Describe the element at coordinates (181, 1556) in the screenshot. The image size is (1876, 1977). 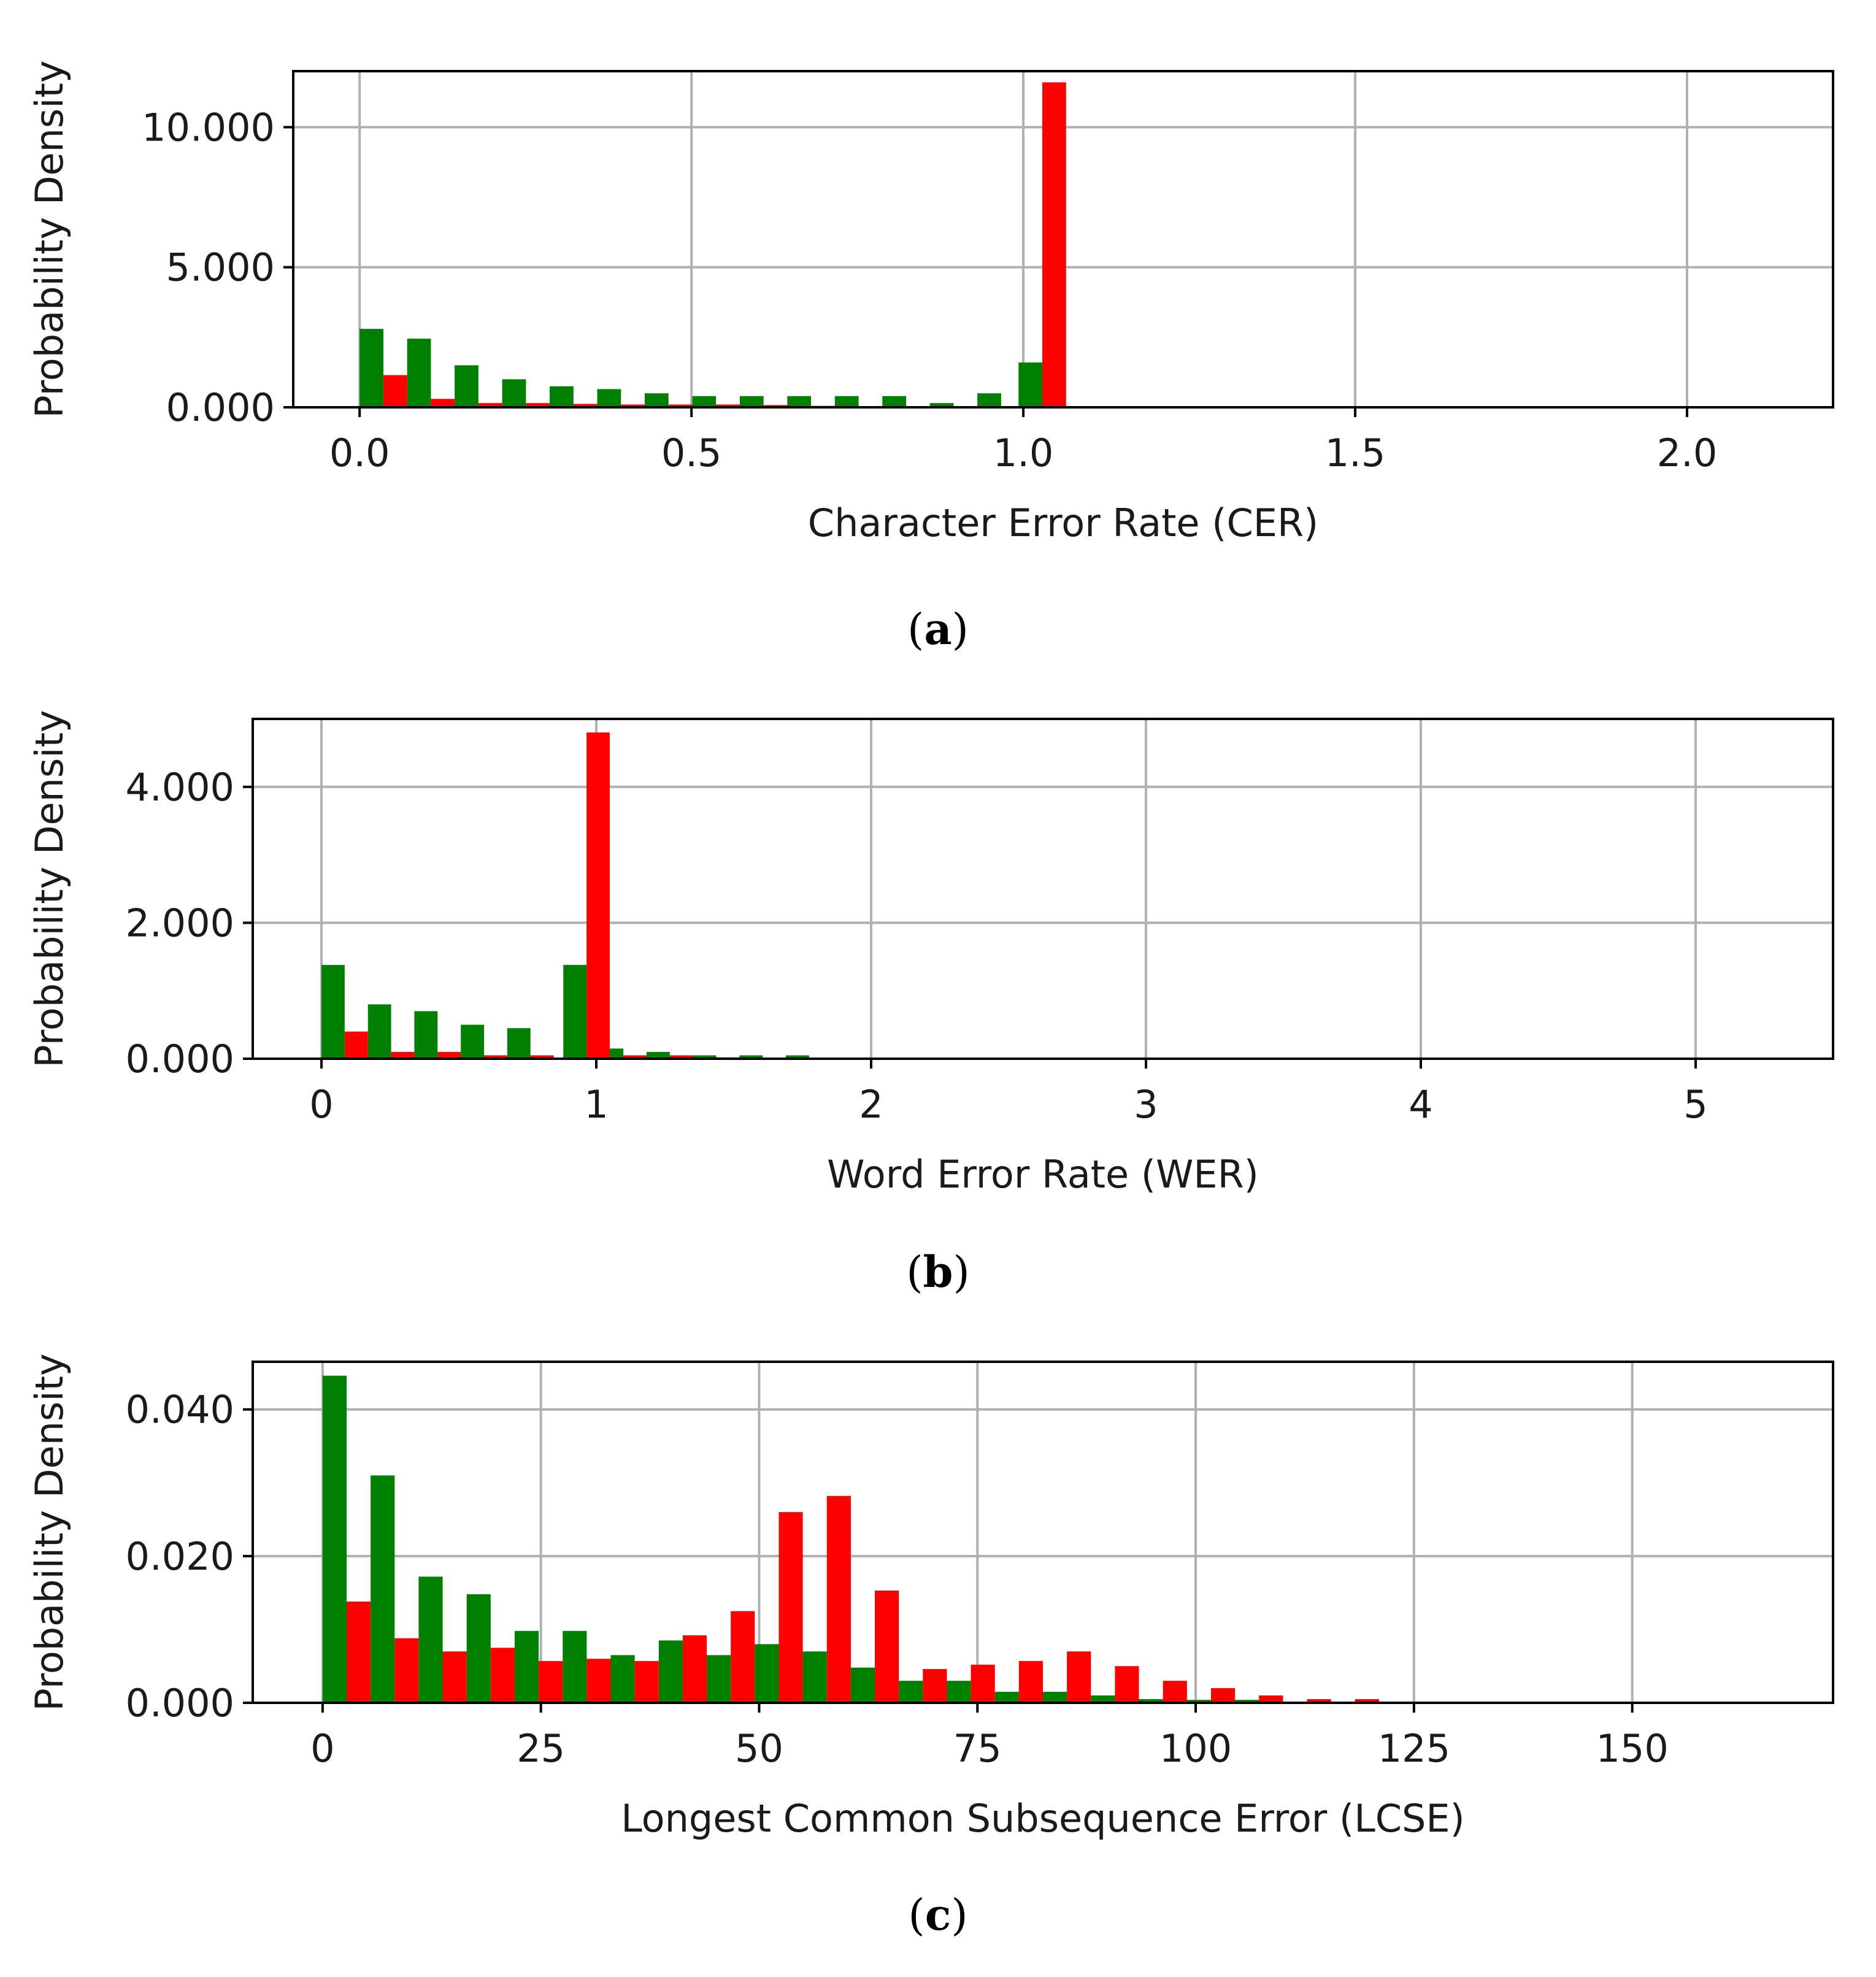
I see `y-tick-label: 0.020` at that location.